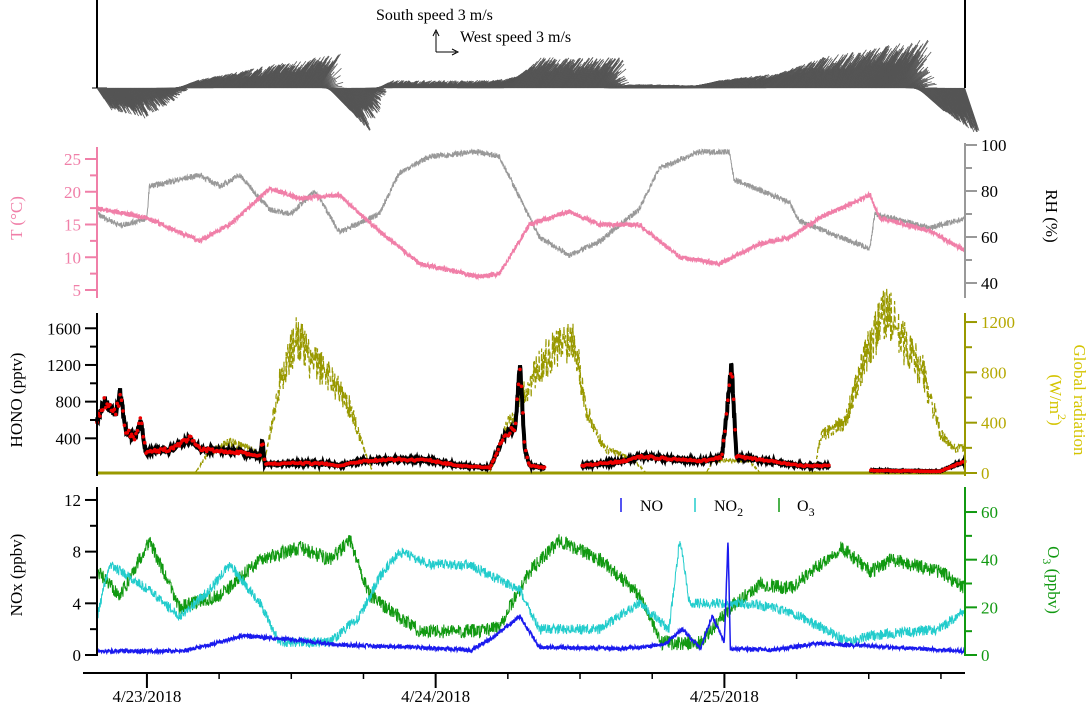 The width and height of the screenshot is (1091, 706). What do you see at coordinates (1062, 417) in the screenshot?
I see `radiation-unit-superscript: 2` at bounding box center [1062, 417].